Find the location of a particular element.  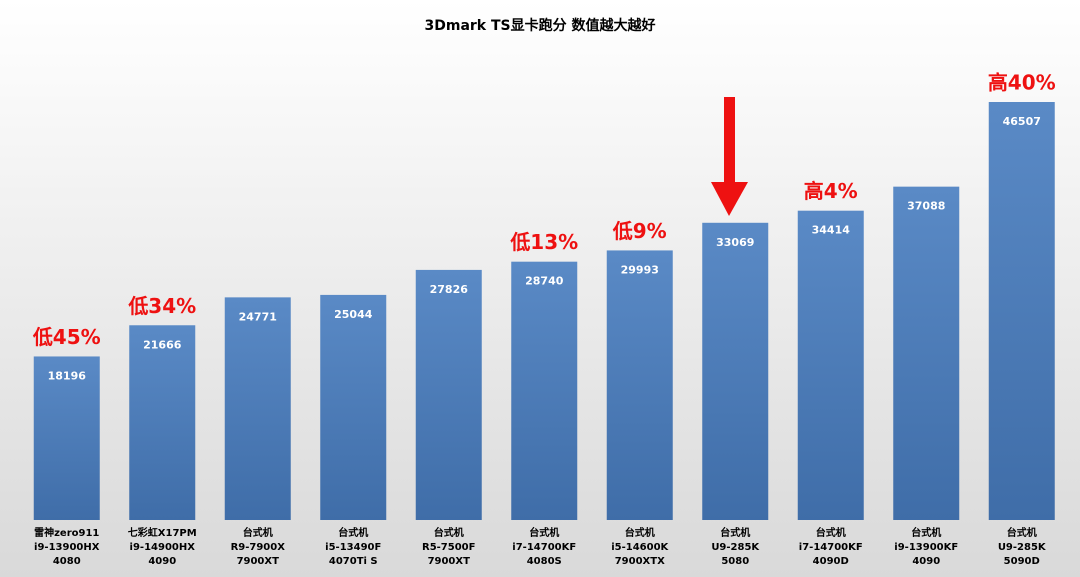

annotation: 高4% is located at coordinates (831, 191).